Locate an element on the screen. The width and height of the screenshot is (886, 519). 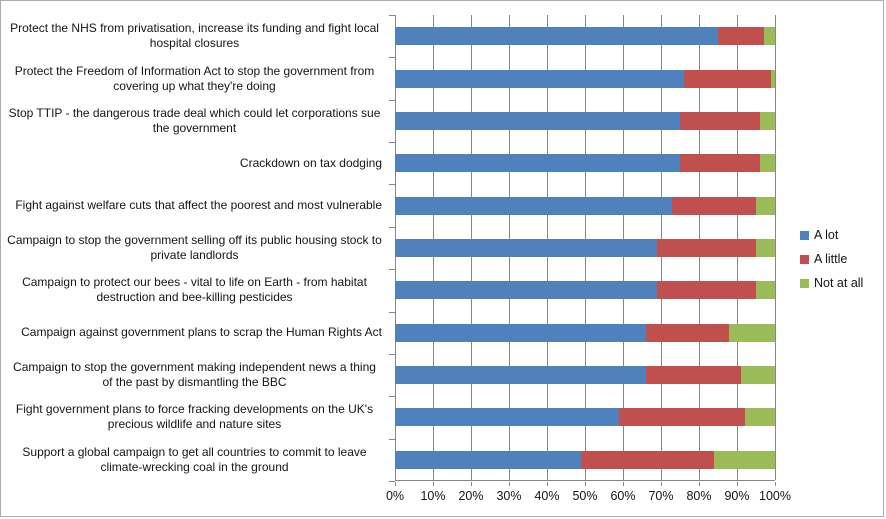
legend-swatch-not-at-all is located at coordinates (804, 283).